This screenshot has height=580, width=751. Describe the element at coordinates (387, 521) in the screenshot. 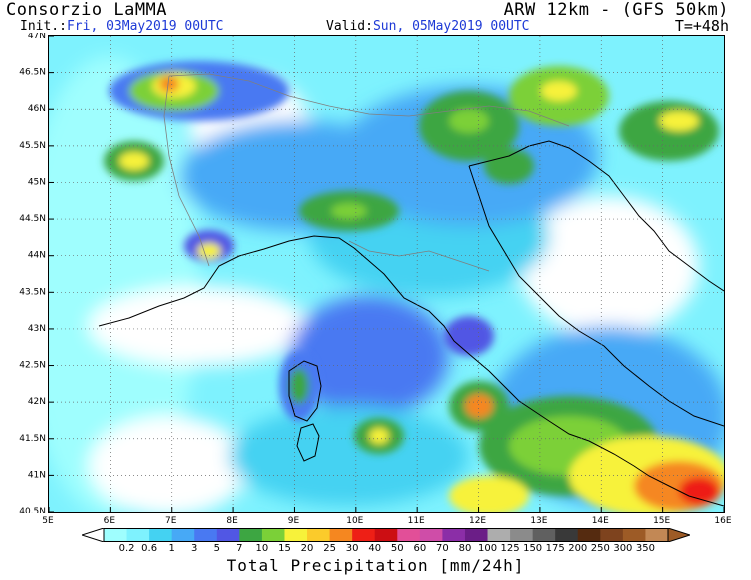

I see `longitude-axis: 5E 6E 7E 8E 9E 10E 11E 12E 13E 14E 15E 16E` at that location.